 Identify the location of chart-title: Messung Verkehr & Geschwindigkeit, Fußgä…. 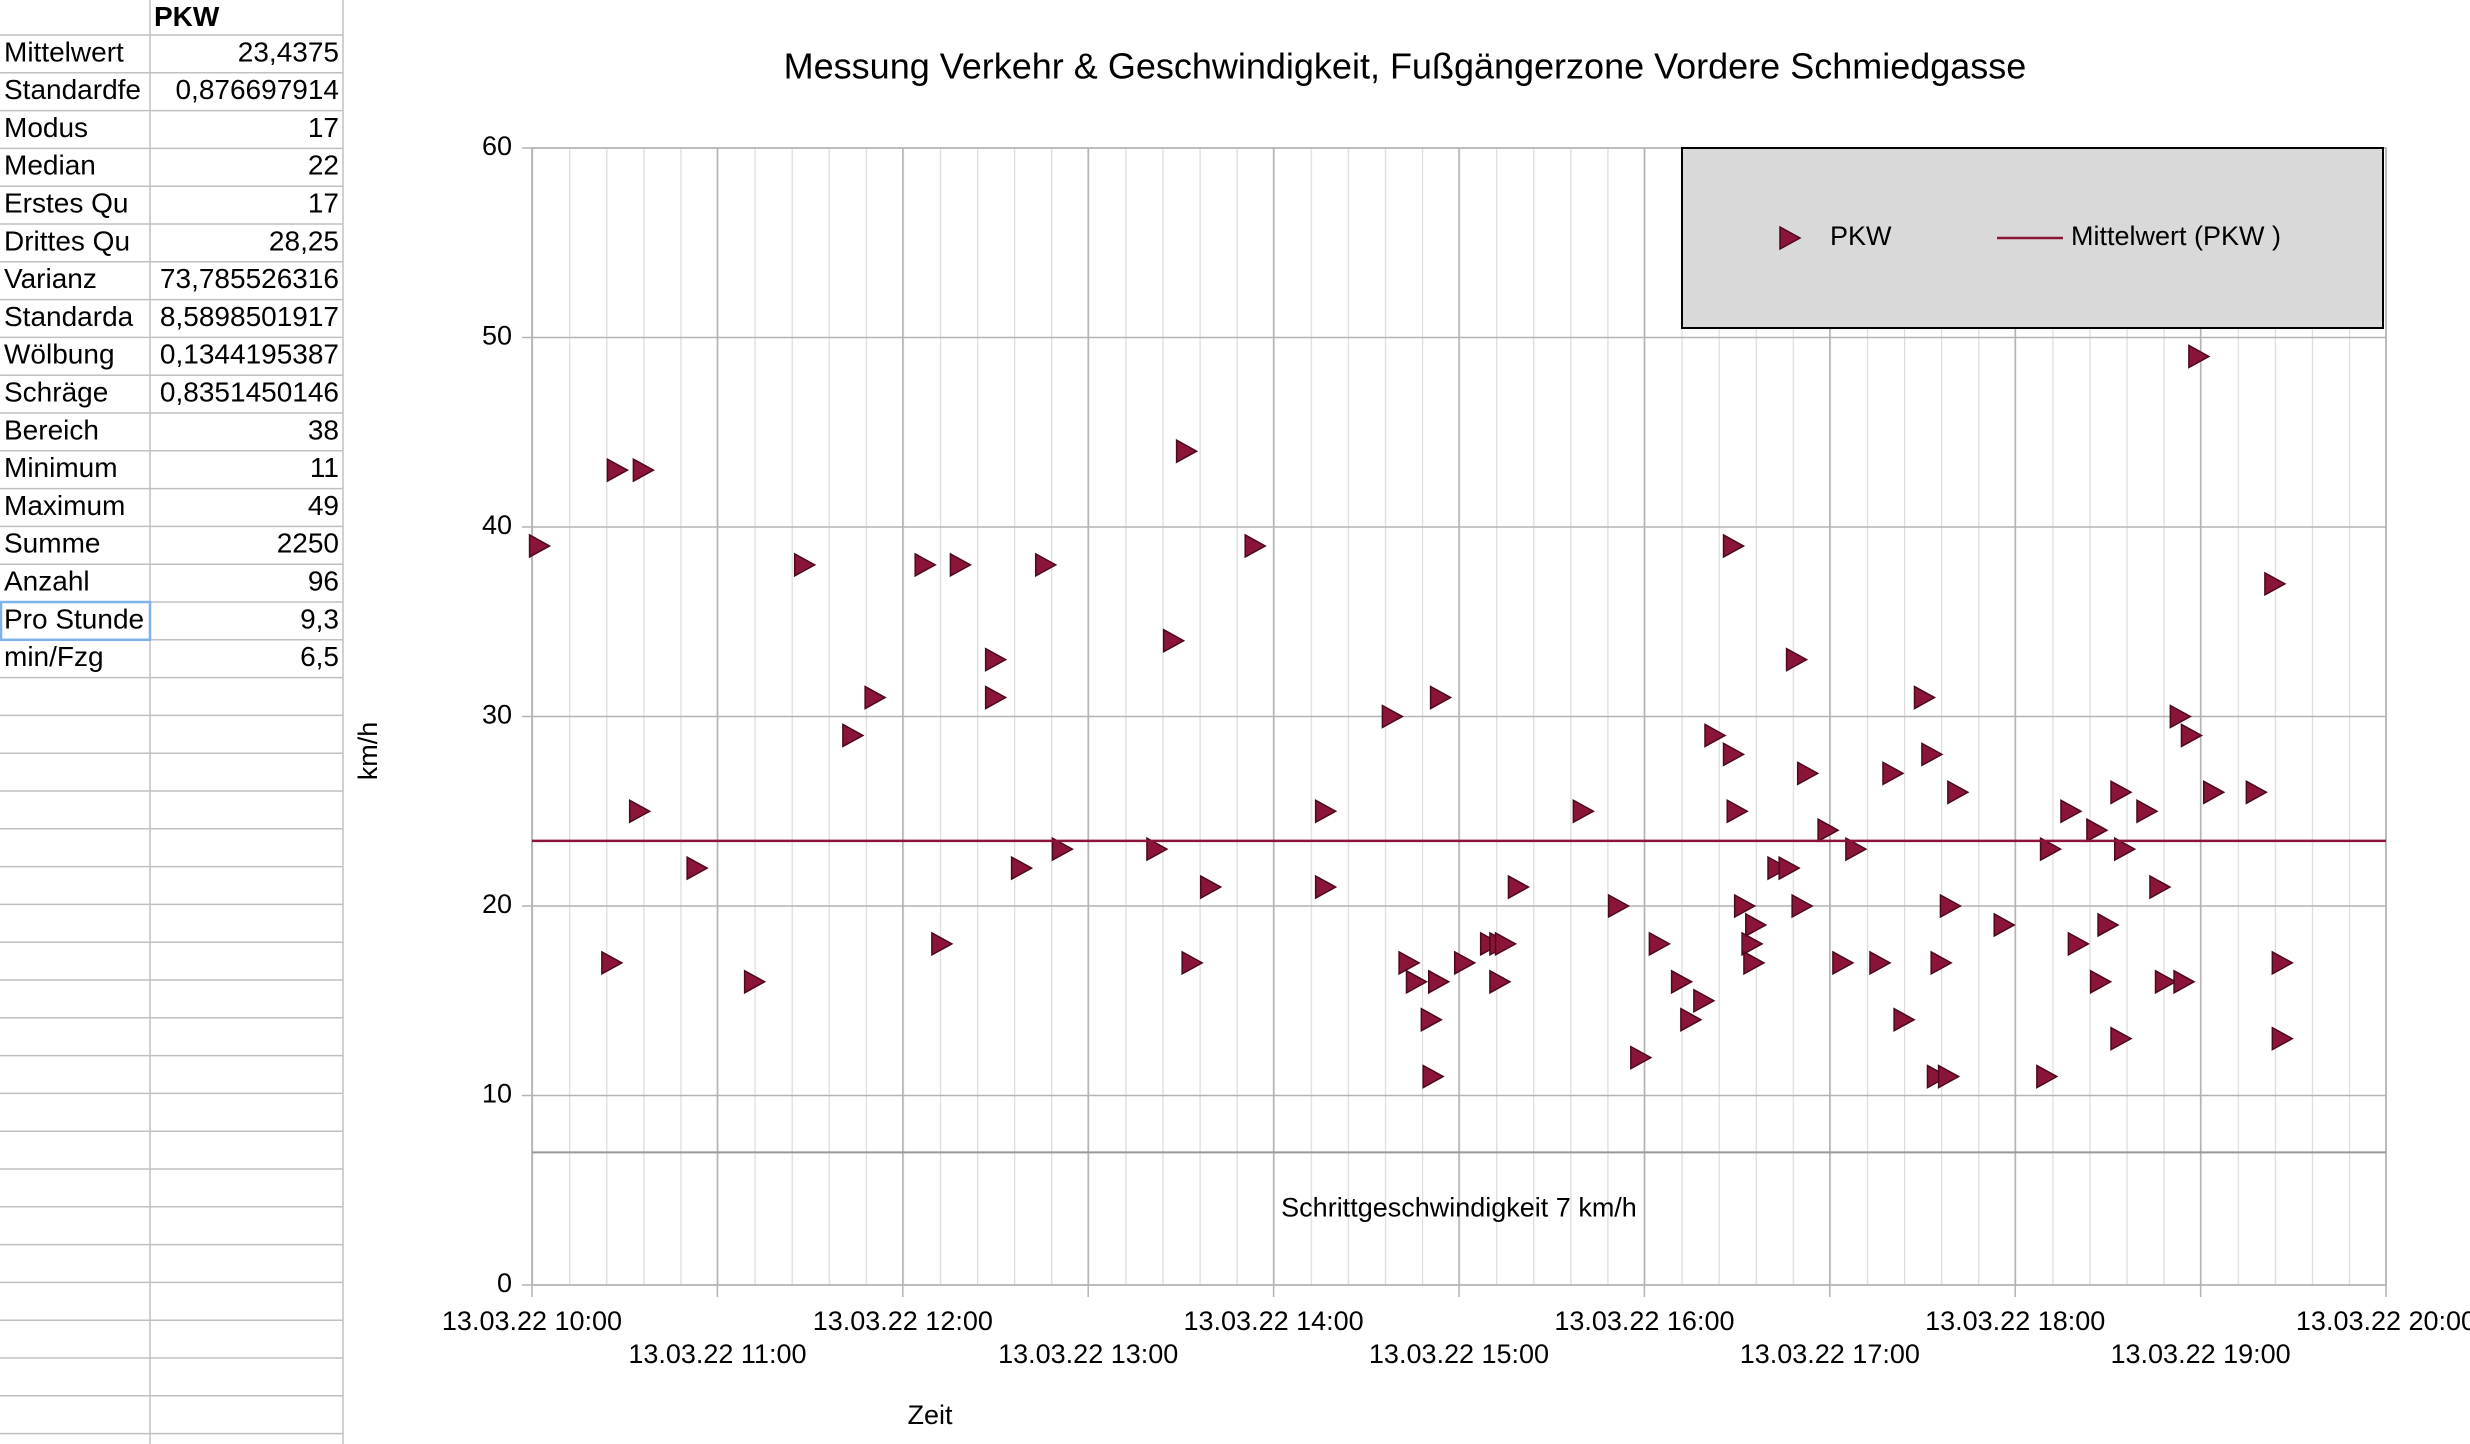
(1405, 66).